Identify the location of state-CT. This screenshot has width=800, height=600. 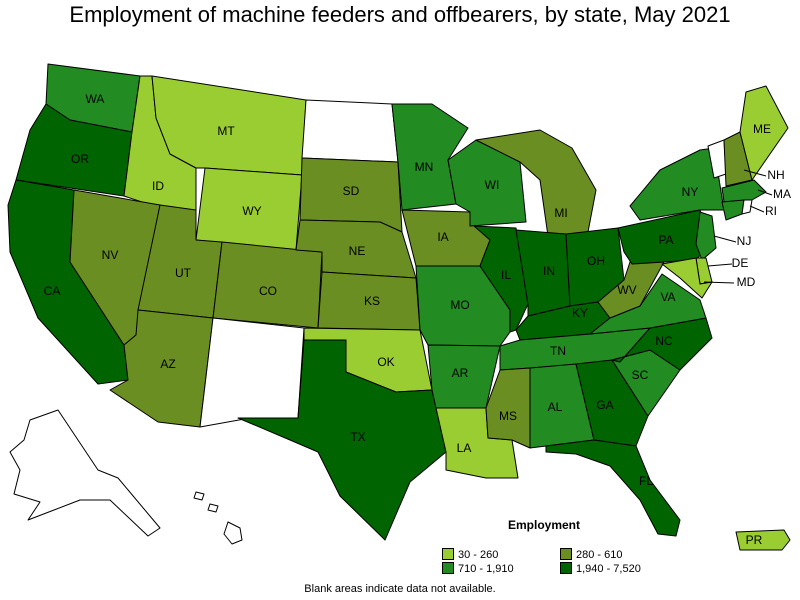
(733, 210).